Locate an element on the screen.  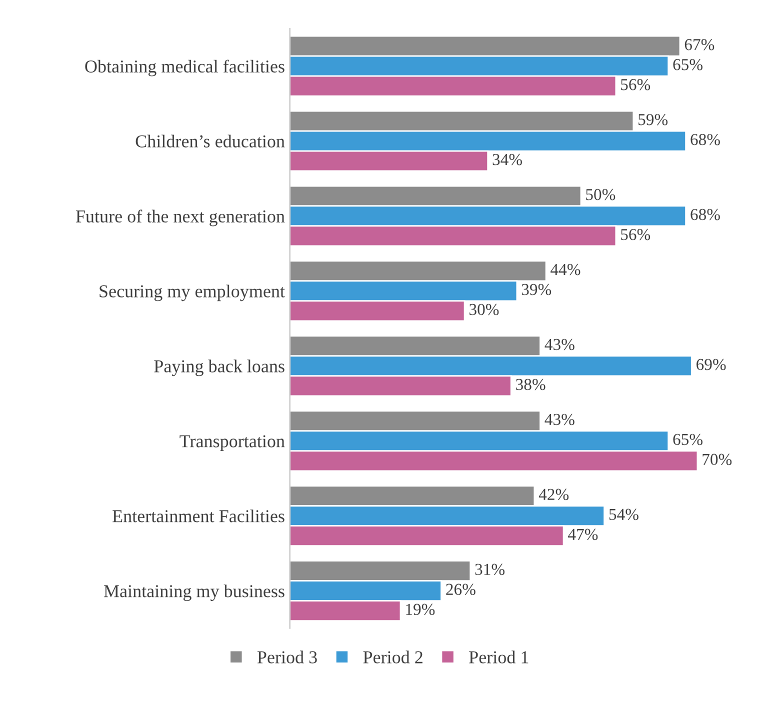
data-label: 50% is located at coordinates (601, 194).